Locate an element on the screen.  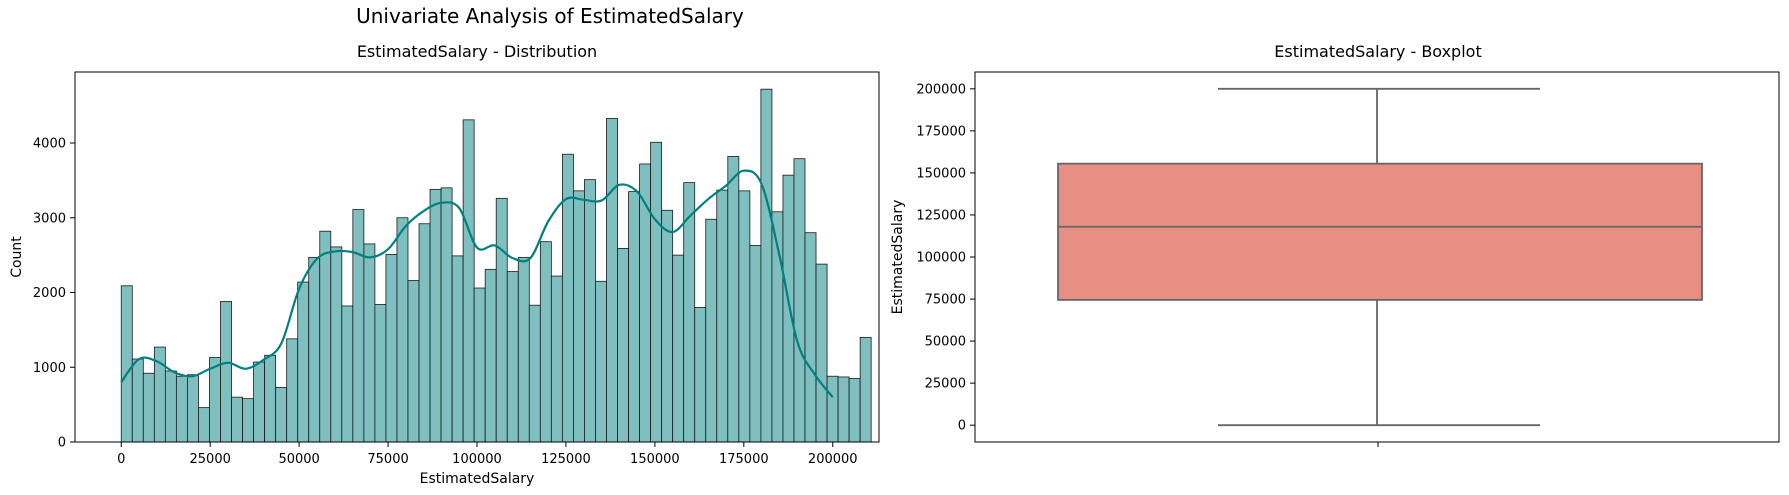
histogram-title: EstimatedSalary - Distribution is located at coordinates (477, 51).